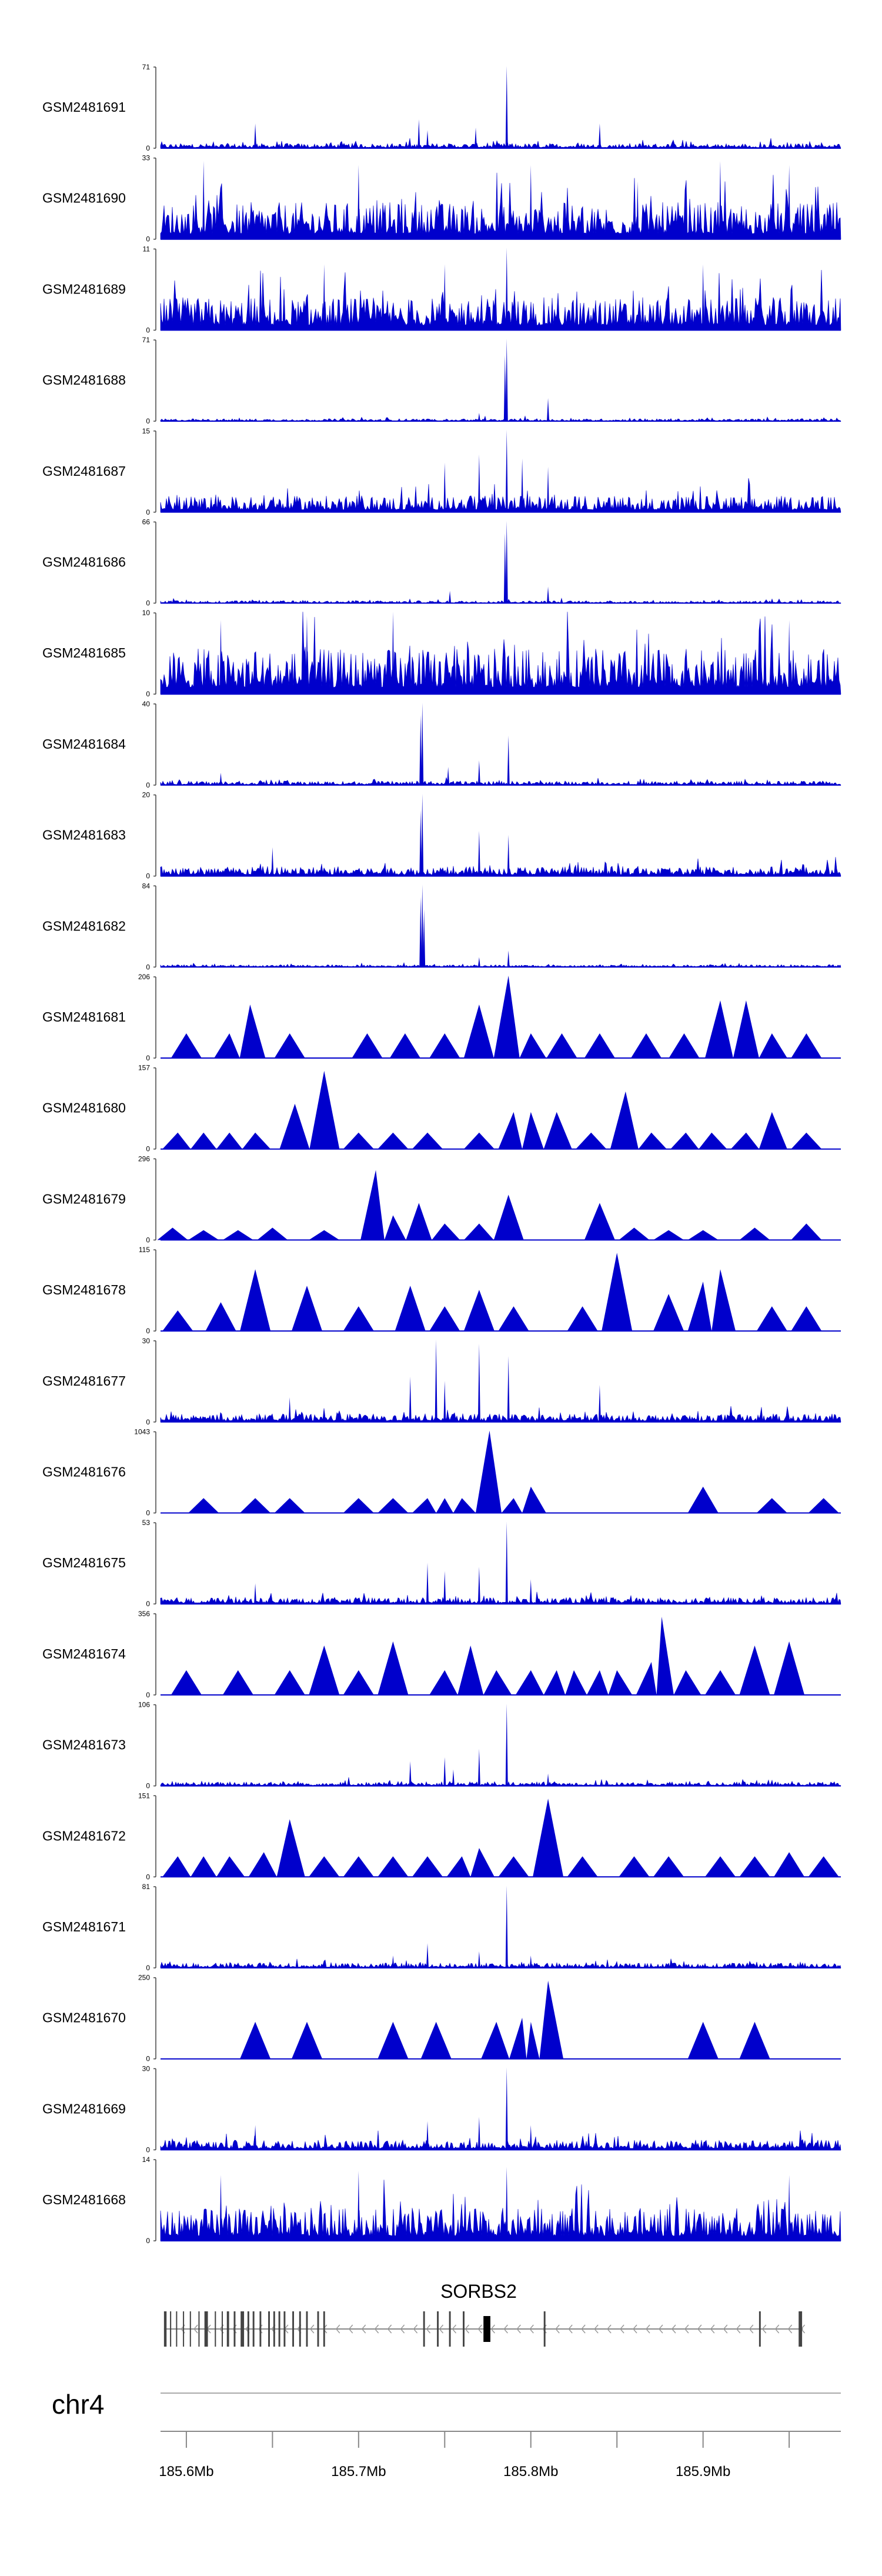 Image resolution: width=882 pixels, height=2576 pixels. What do you see at coordinates (441, 1290) in the screenshot?
I see `coverage-track: GSM2481678 115 0` at bounding box center [441, 1290].